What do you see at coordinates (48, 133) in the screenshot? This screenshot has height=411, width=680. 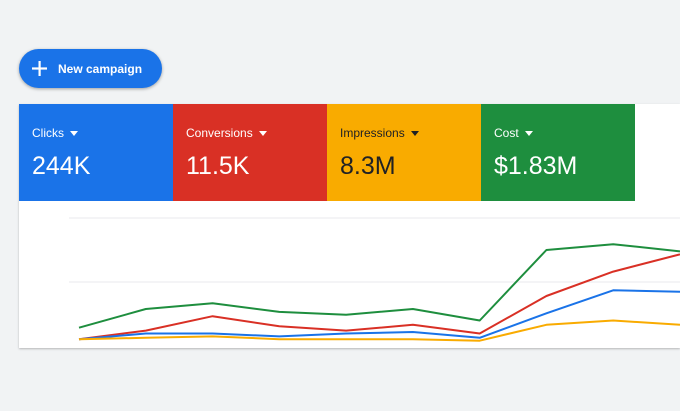 I see `metric-label-text: Clicks` at bounding box center [48, 133].